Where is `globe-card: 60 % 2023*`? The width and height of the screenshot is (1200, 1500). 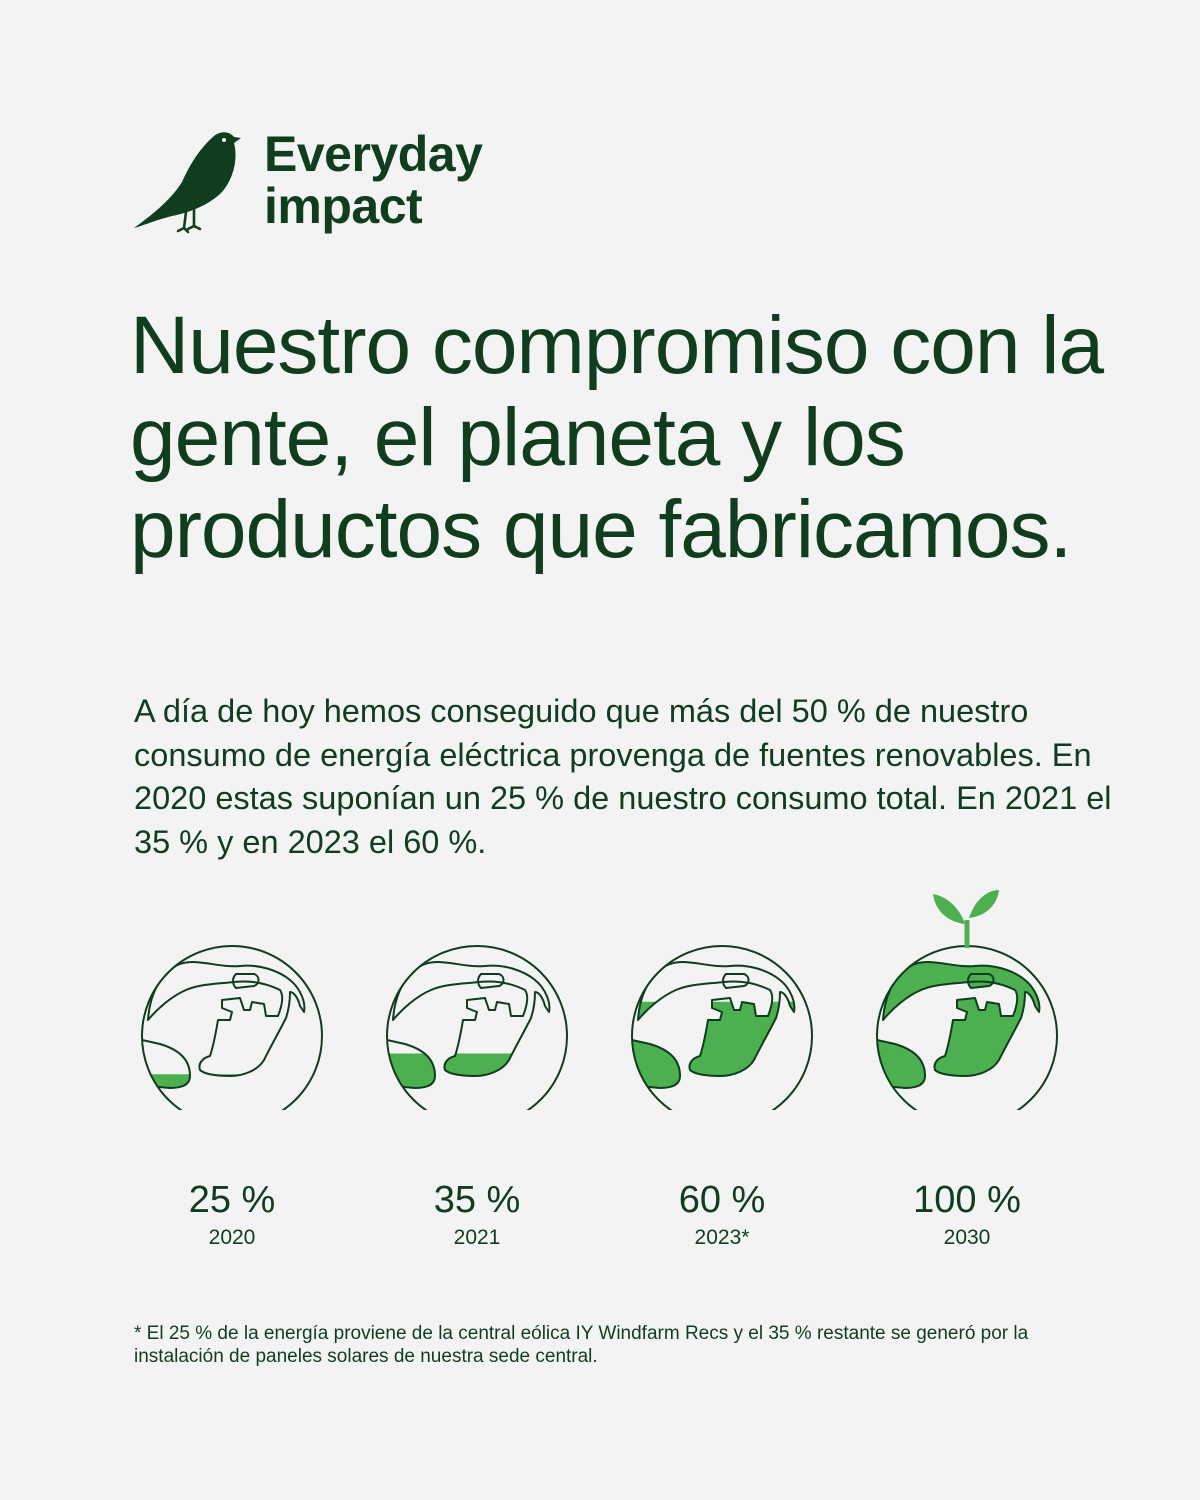 globe-card: 60 % 2023* is located at coordinates (722, 1070).